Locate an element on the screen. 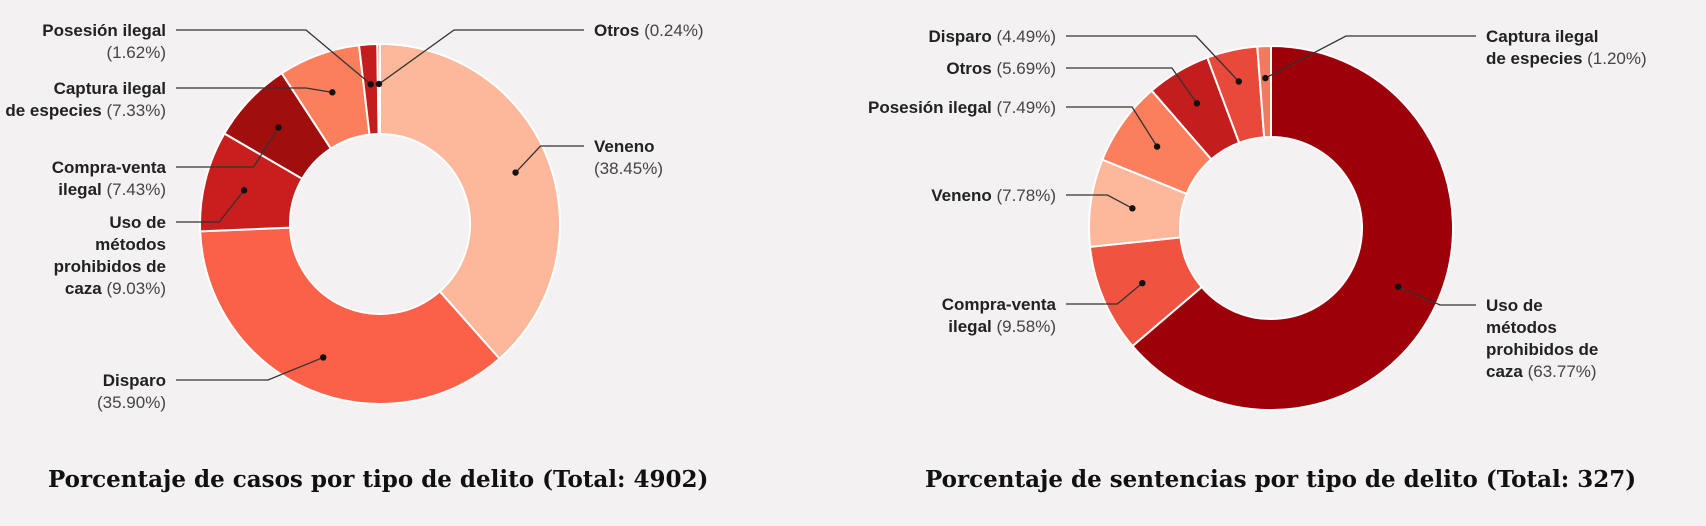 This screenshot has width=1706, height=526. chart-2-slice-label: Captura ilegal de especies (1.20%) is located at coordinates (1566, 47).